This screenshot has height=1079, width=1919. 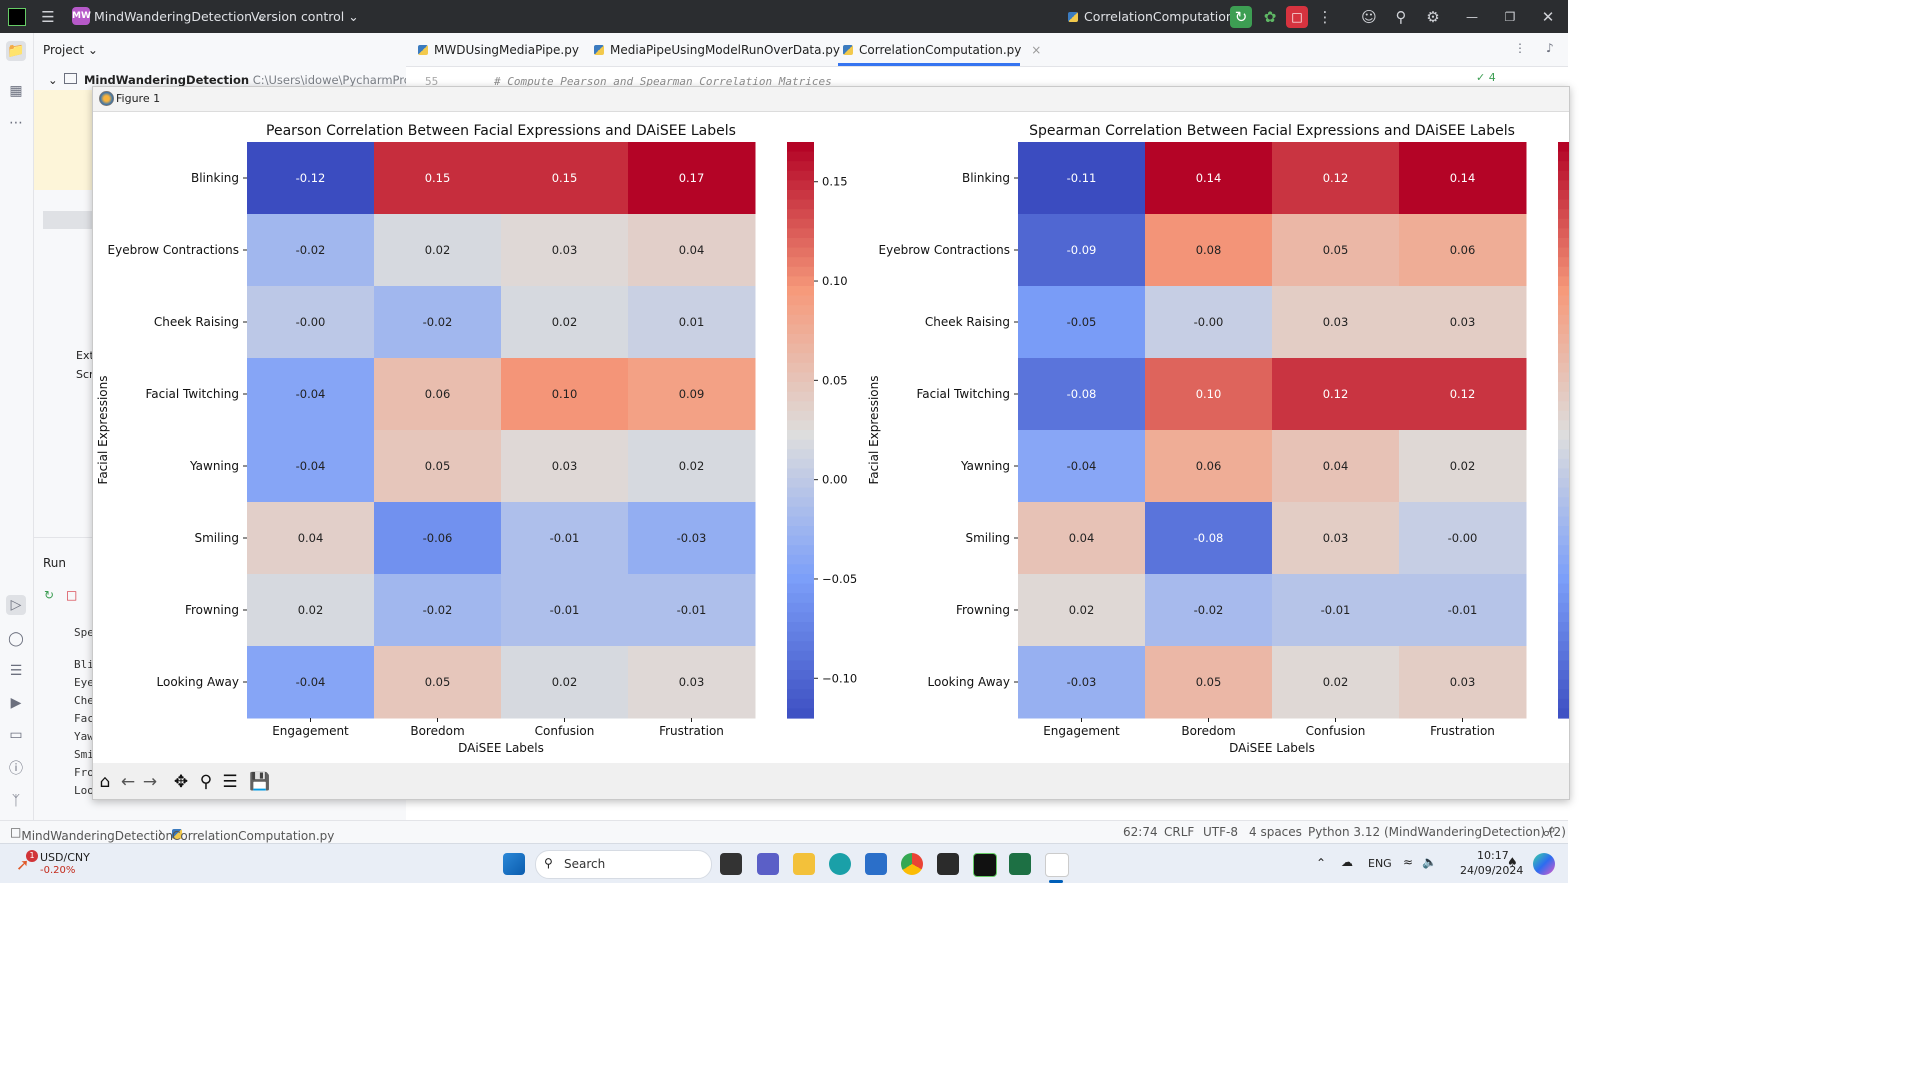 I want to click on home-icon: ⌂, so click(x=105, y=782).